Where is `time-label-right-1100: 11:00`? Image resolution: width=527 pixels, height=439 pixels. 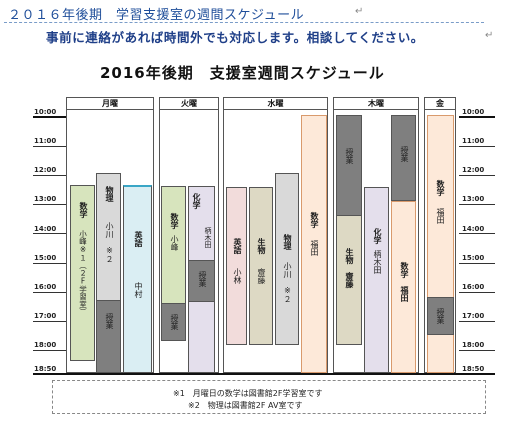
time-label-right-1100: 11:00 is located at coordinates (473, 141).